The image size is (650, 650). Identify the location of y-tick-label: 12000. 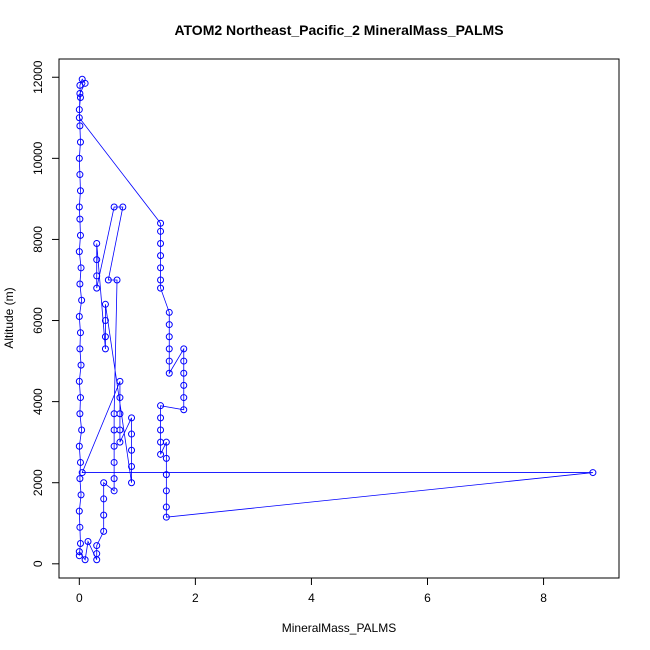
(38, 77).